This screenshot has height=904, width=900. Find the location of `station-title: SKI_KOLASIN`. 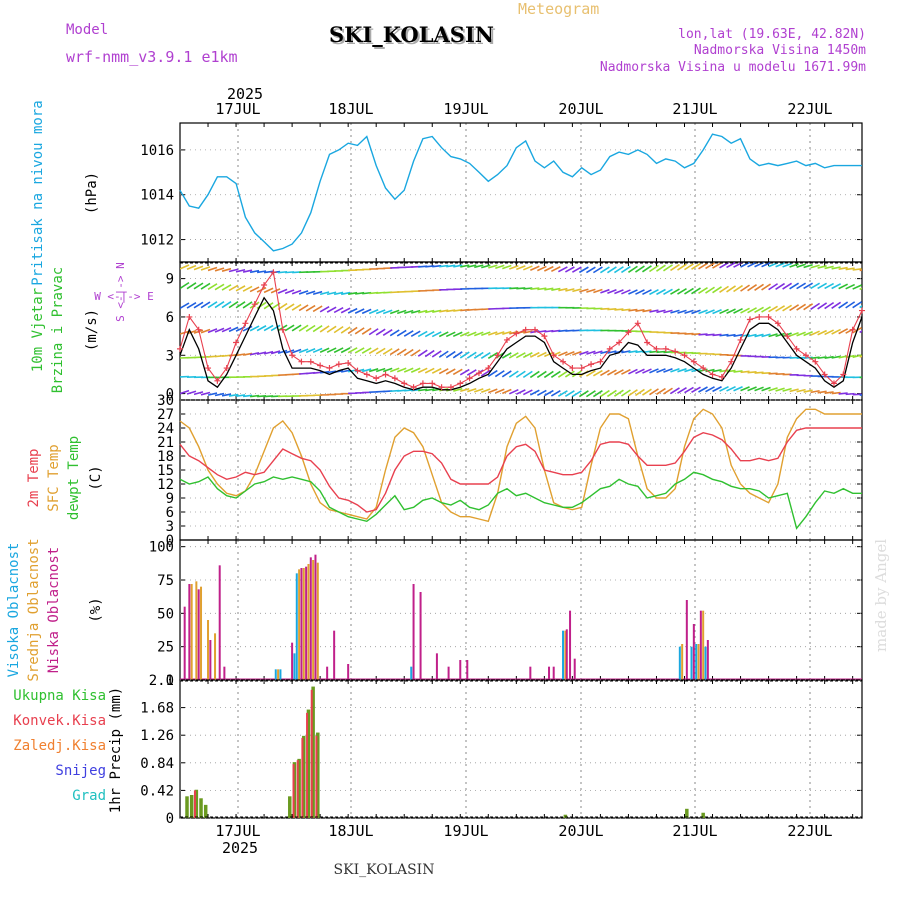

station-title: SKI_KOLASIN is located at coordinates (411, 34).